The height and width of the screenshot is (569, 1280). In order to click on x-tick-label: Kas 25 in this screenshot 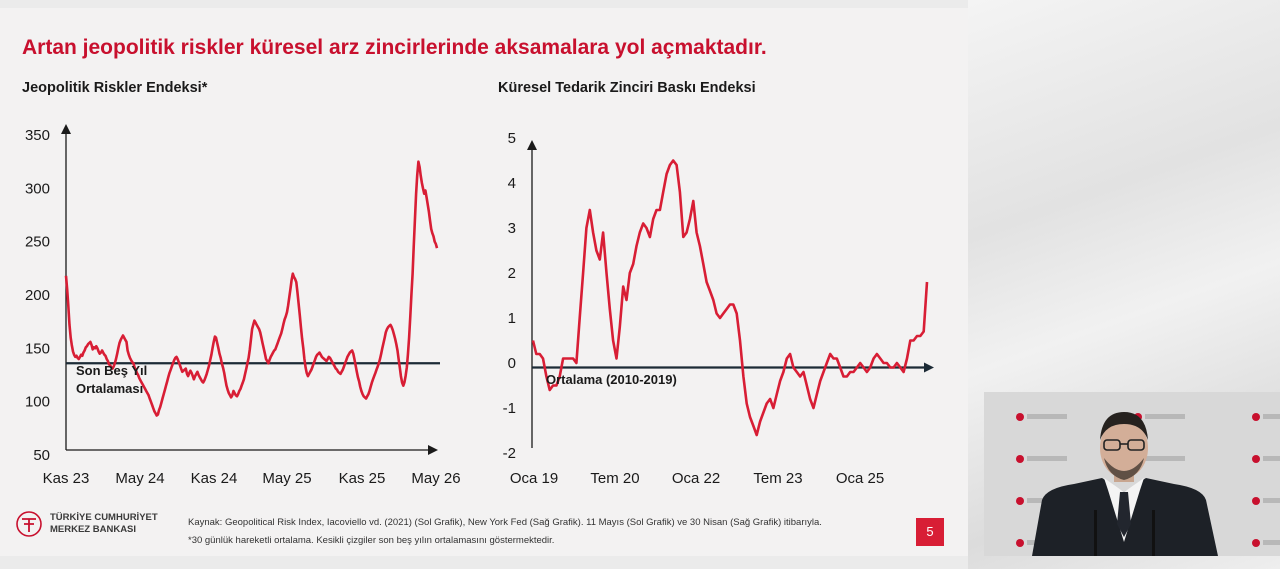, I will do `click(362, 478)`.